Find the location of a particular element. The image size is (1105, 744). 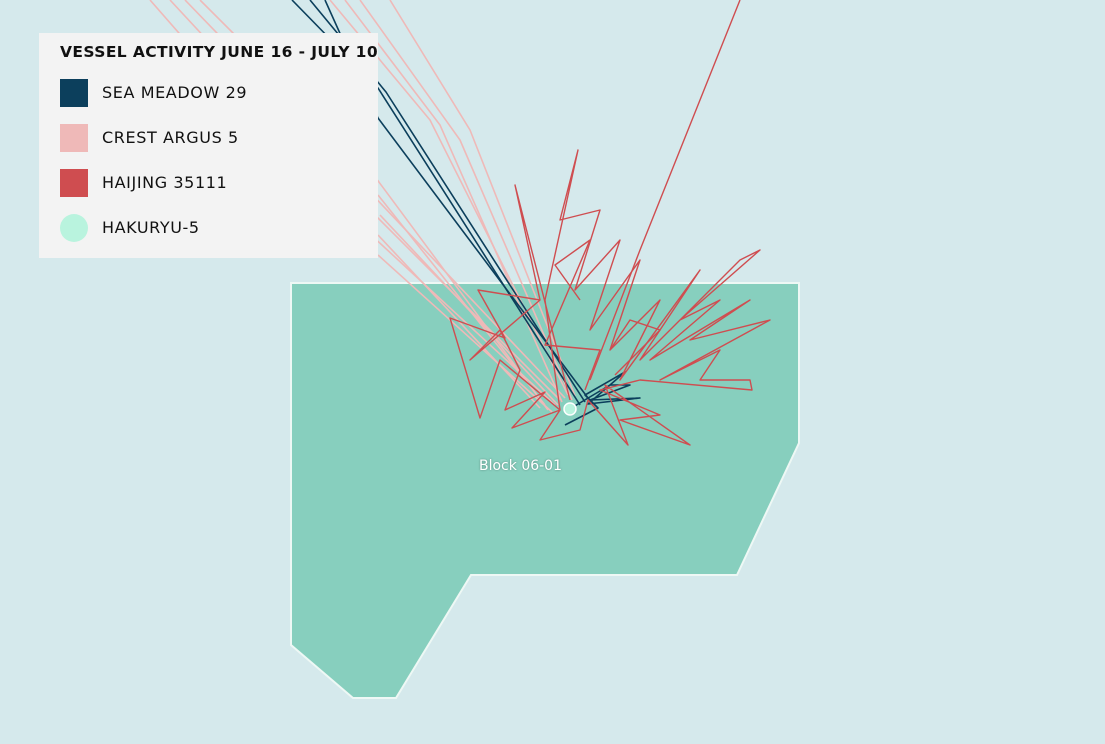

legend-item-haijing-35111: HAIJING 35111 is located at coordinates (219, 182).